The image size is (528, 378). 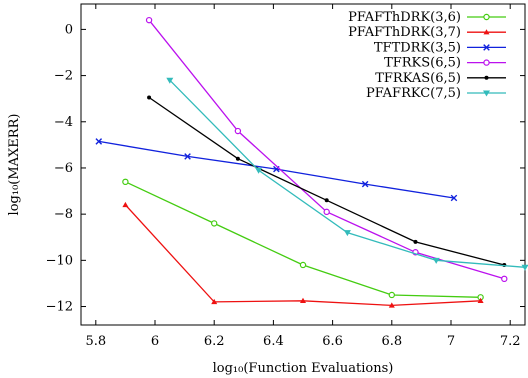 What do you see at coordinates (303, 368) in the screenshot?
I see `x-axis-label: log₁₀(Function Evaluations)` at bounding box center [303, 368].